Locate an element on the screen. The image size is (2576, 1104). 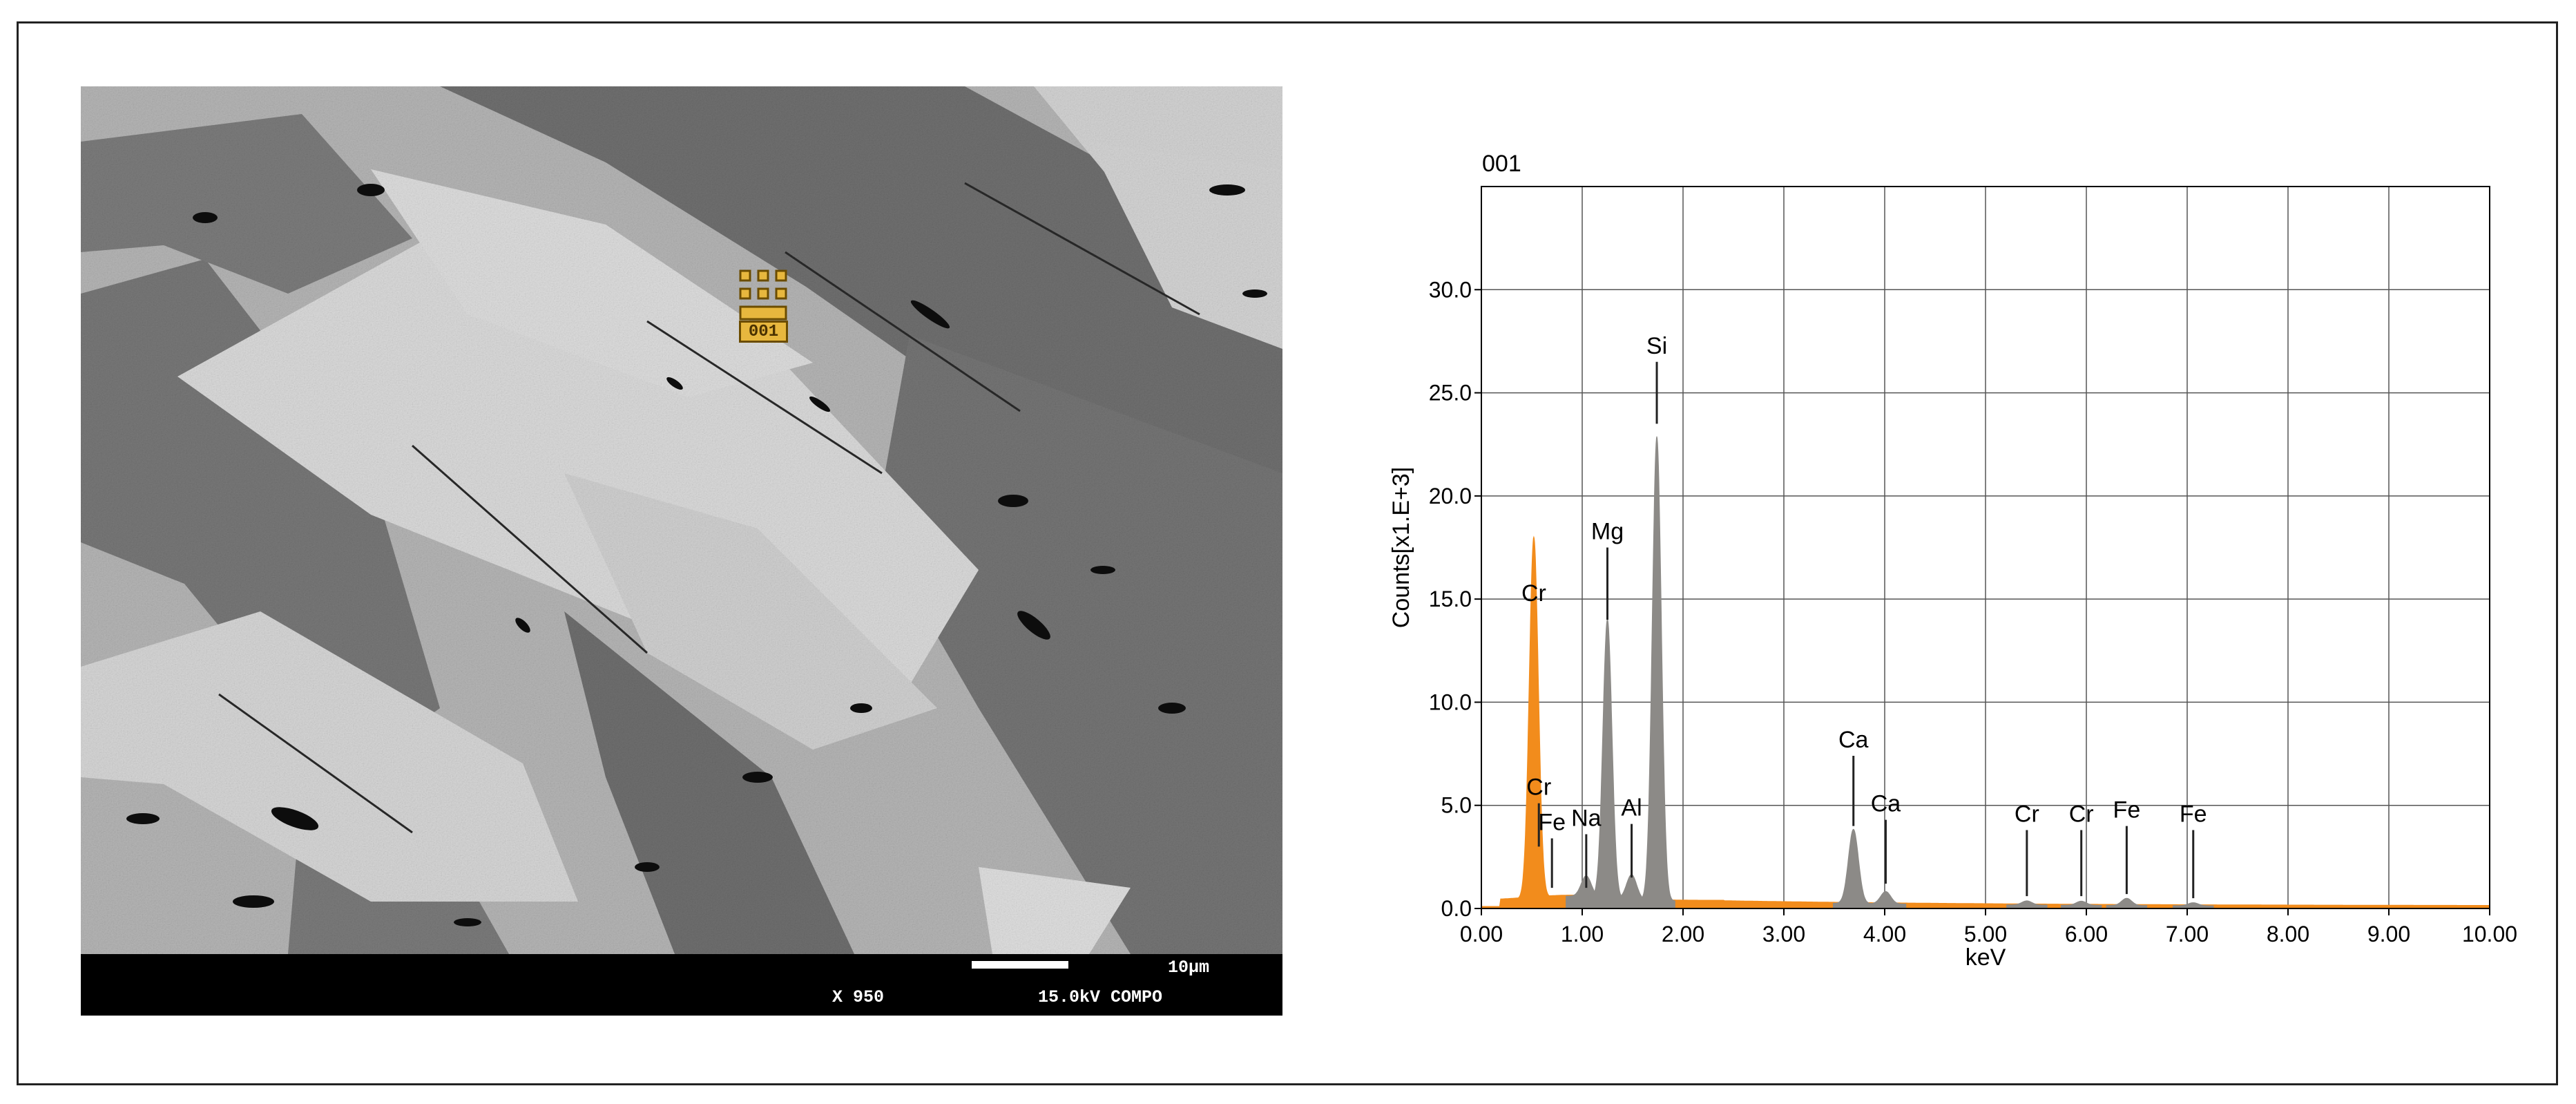
analysis-spot-marker is located at coordinates (763, 295).